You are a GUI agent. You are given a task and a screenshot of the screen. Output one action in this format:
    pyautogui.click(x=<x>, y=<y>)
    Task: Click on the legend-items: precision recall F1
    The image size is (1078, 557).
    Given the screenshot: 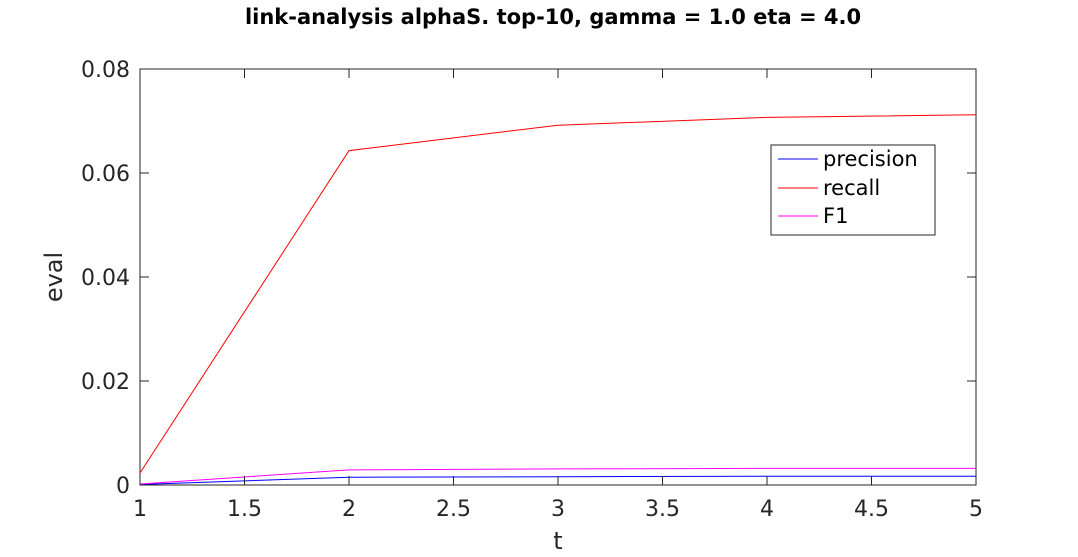 What is the action you would take?
    pyautogui.click(x=848, y=187)
    